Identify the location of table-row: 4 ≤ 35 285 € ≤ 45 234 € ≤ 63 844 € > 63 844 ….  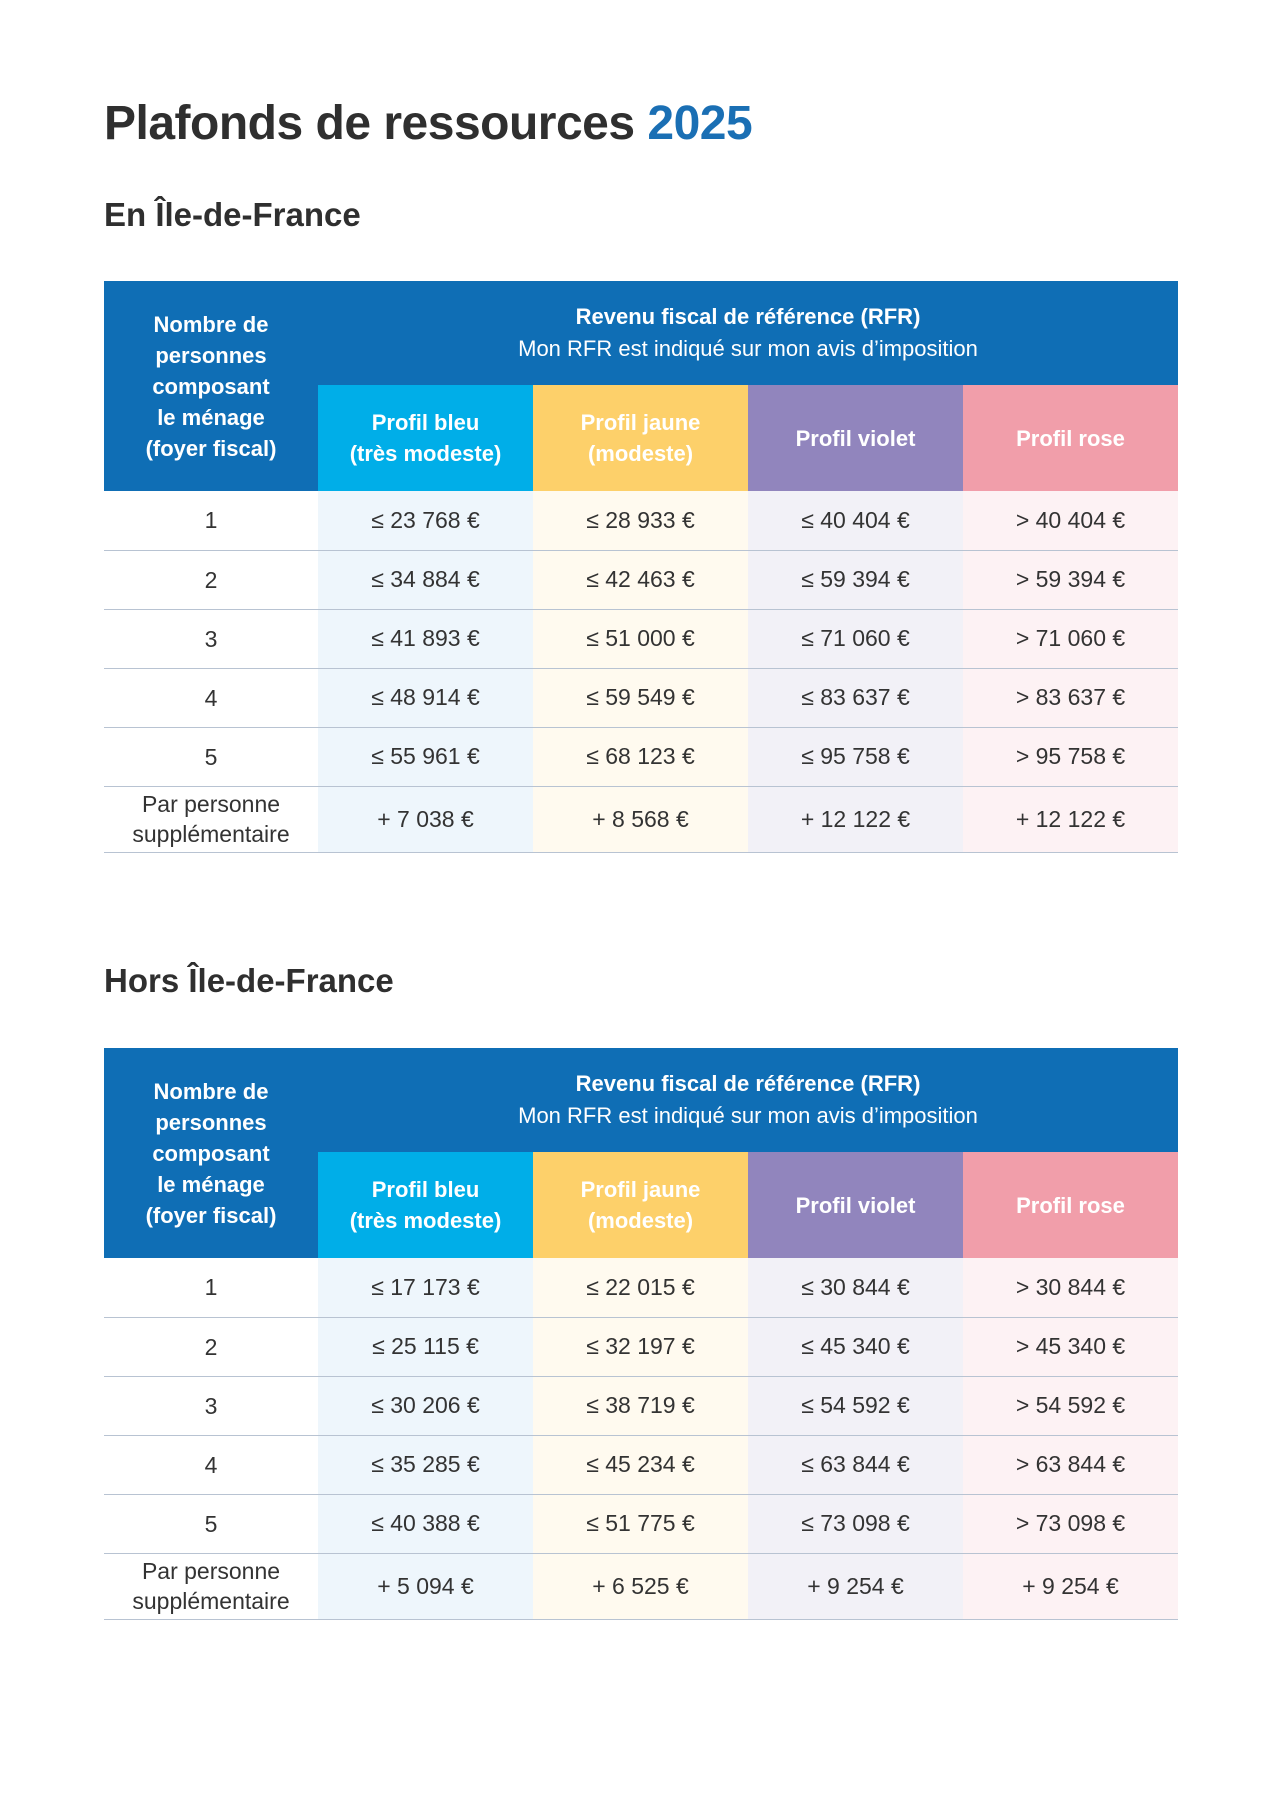
(641, 1465).